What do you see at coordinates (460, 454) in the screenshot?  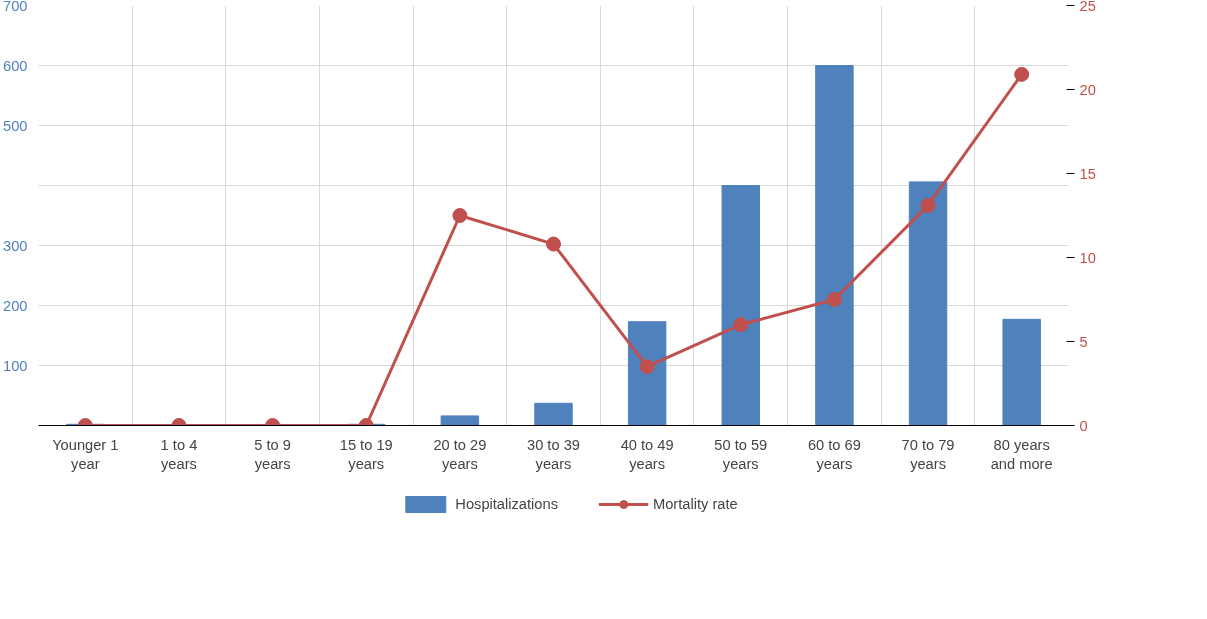 I see `x-tick-label: 20 to 29 years` at bounding box center [460, 454].